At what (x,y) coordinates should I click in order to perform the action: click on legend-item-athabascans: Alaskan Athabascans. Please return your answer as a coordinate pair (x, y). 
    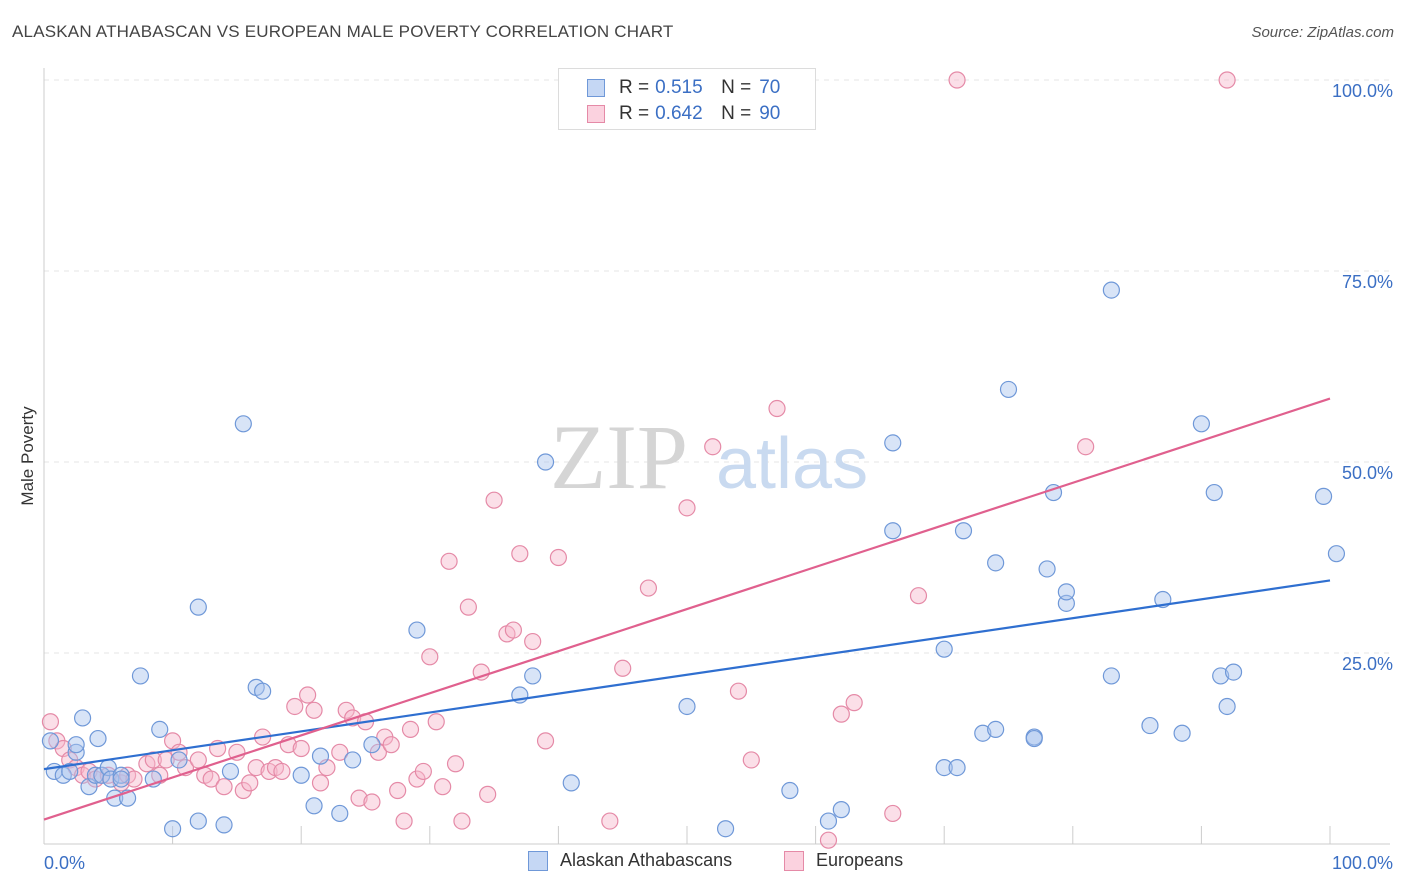
    Looking at the image, I should click on (630, 860).